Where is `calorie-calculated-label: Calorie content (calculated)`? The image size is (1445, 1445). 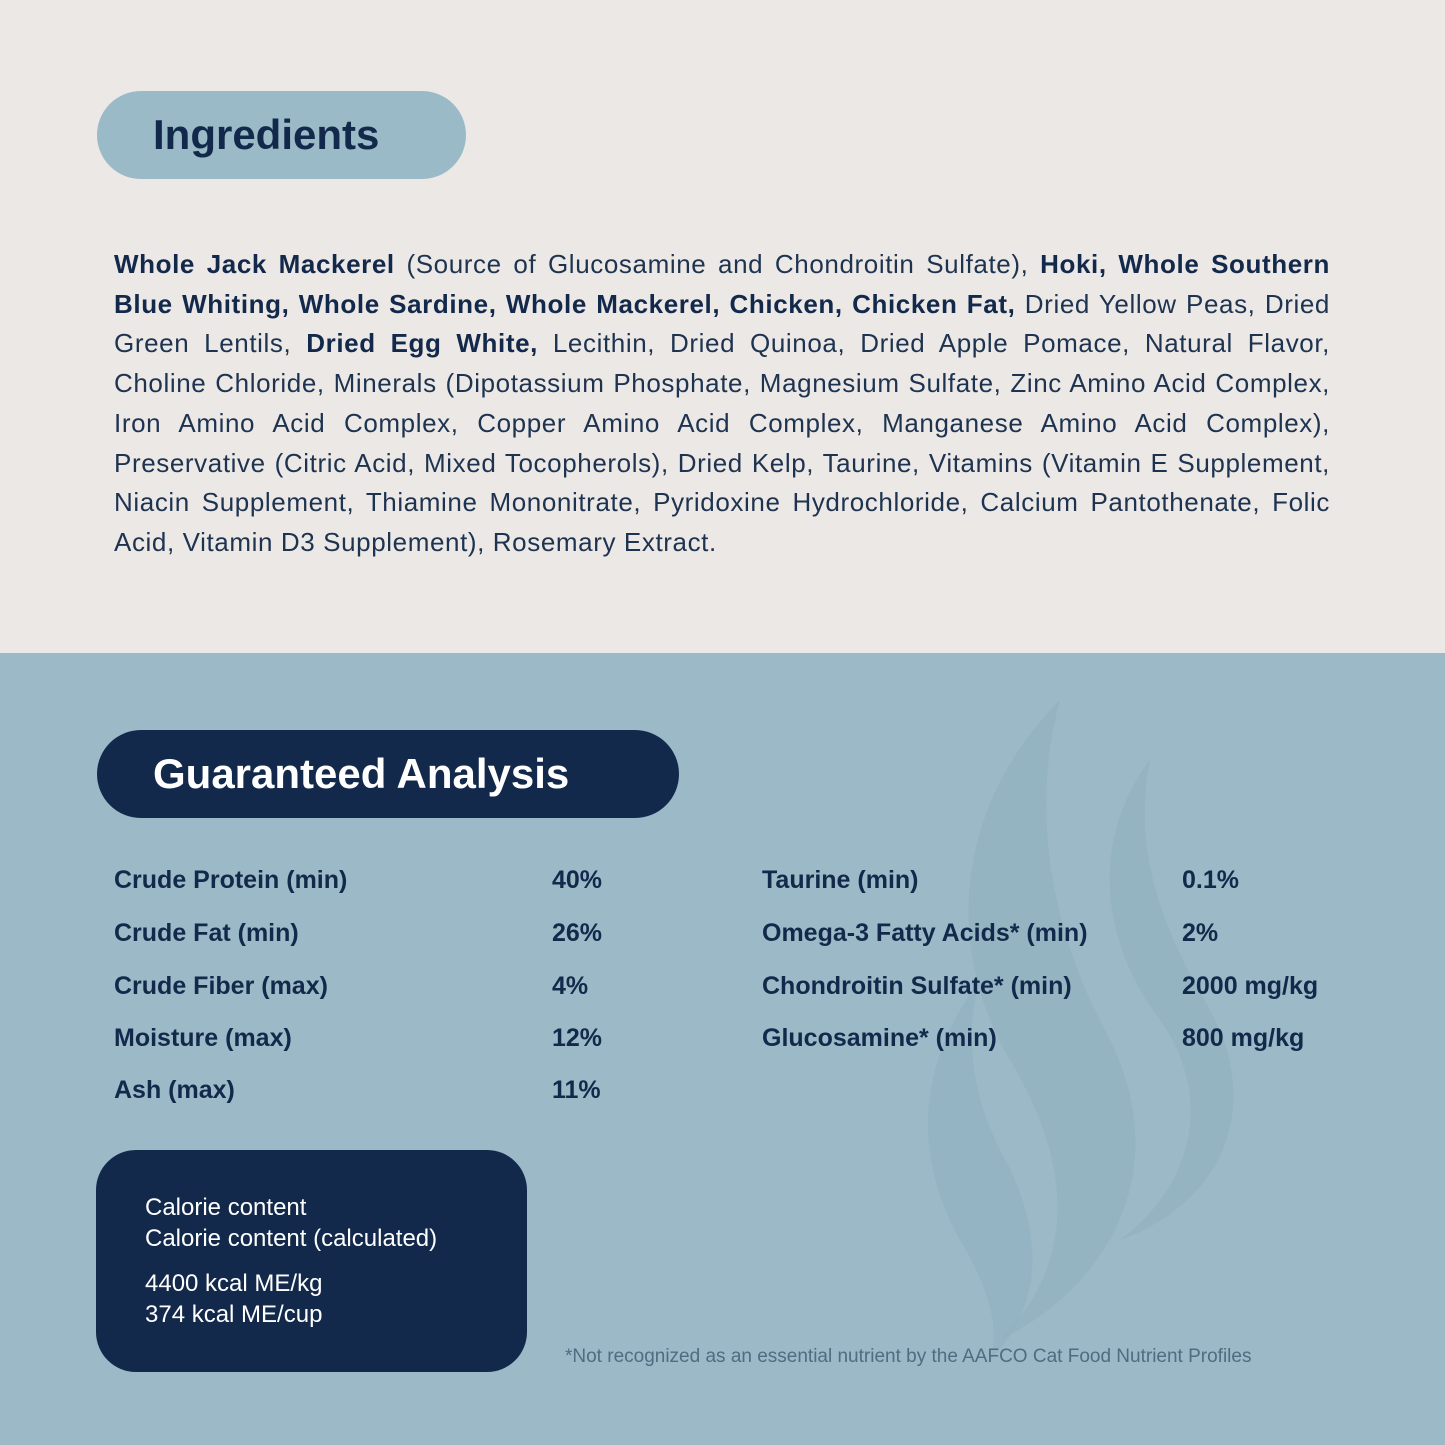
calorie-calculated-label: Calorie content (calculated) is located at coordinates (291, 1238).